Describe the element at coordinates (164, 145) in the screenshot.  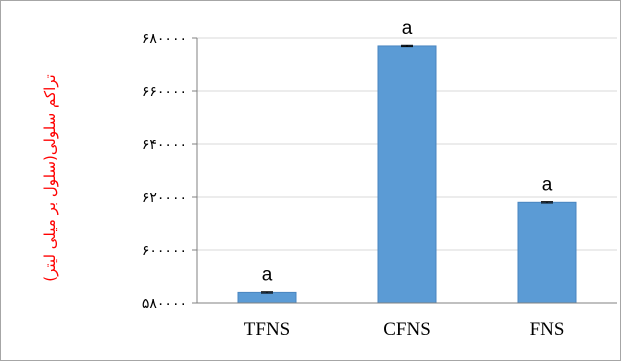
I see `y-tick-label: ۶۴۰۰۰۰` at that location.